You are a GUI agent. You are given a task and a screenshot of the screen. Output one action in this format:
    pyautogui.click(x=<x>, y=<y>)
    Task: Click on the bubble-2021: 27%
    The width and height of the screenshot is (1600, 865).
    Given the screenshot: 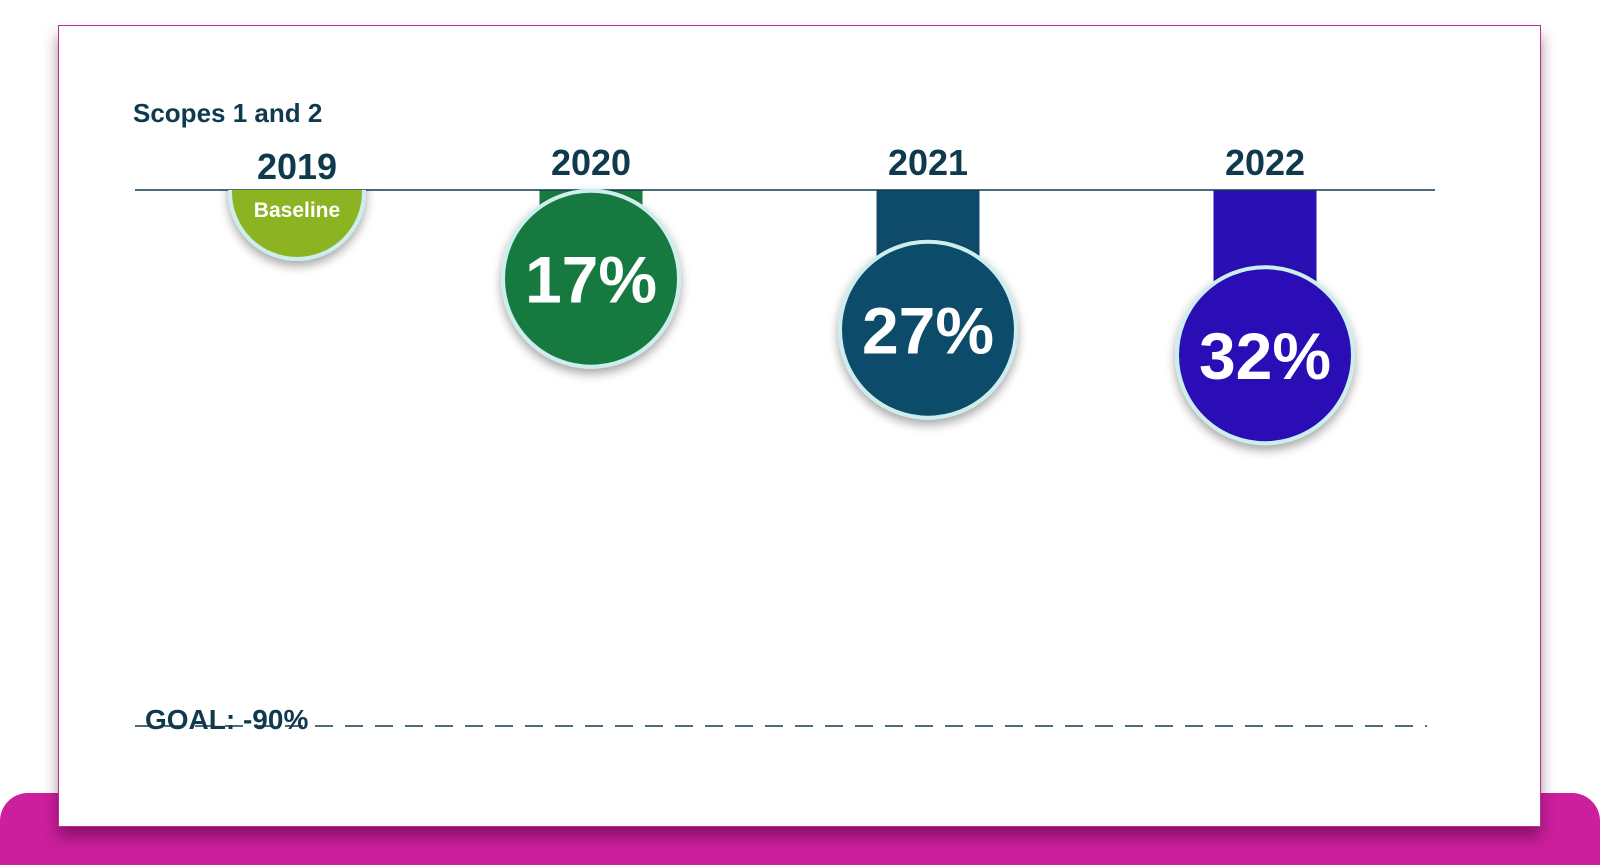 What is the action you would take?
    pyautogui.click(x=928, y=329)
    